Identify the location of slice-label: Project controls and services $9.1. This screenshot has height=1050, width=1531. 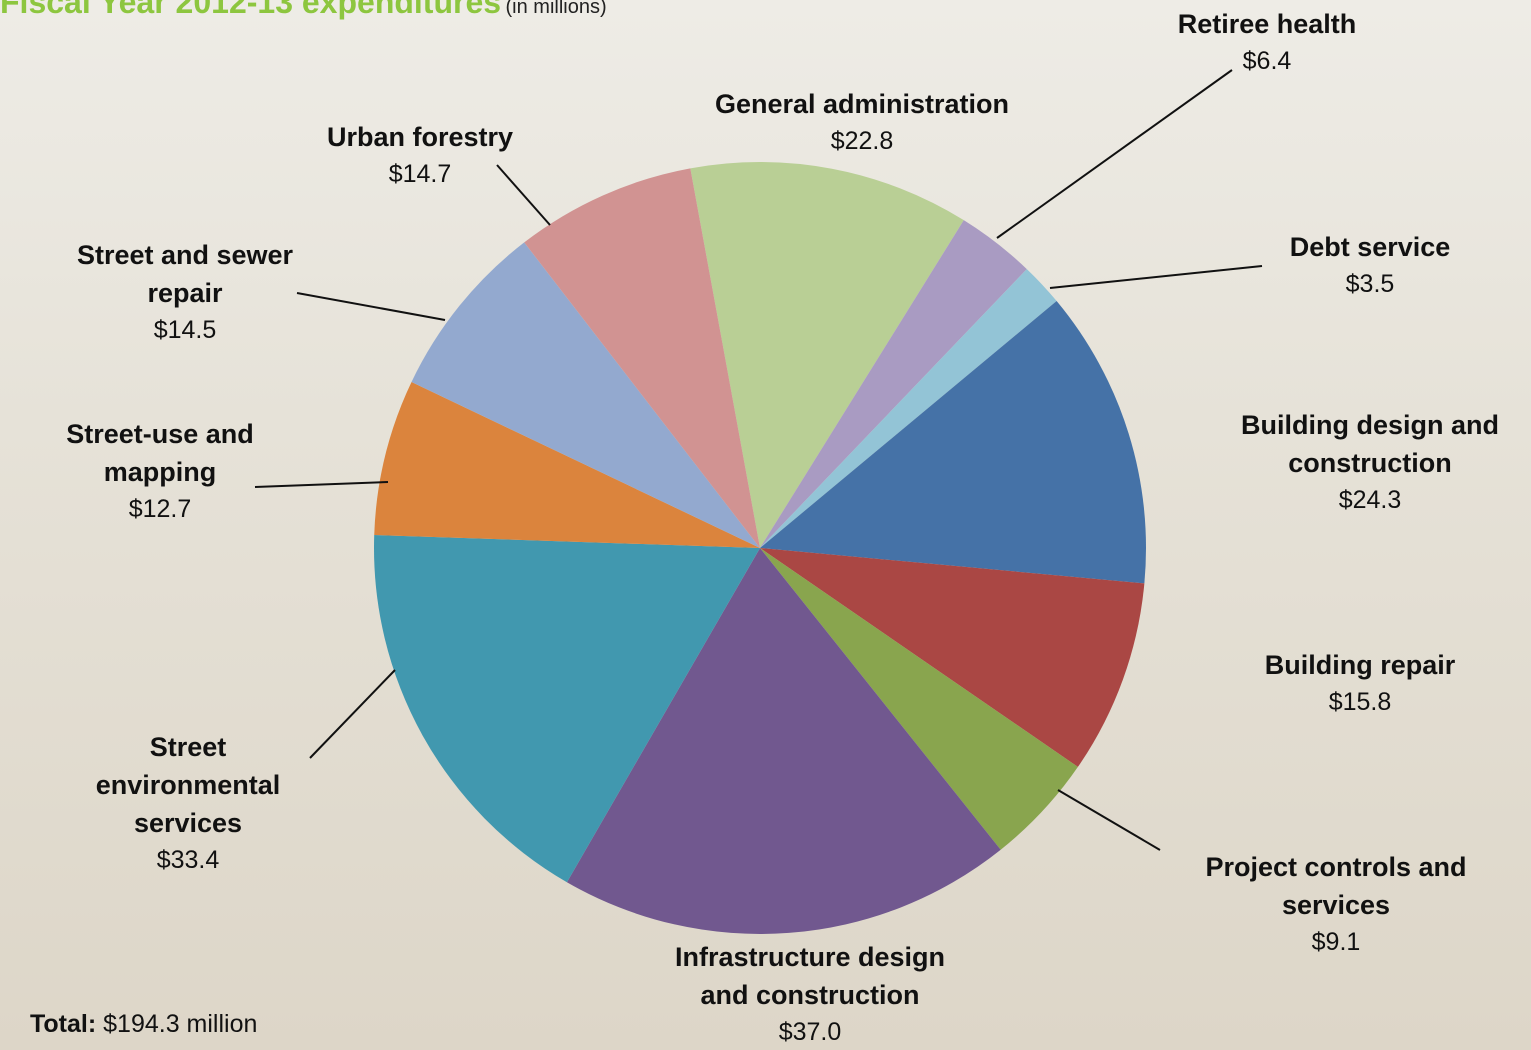
(1336, 904).